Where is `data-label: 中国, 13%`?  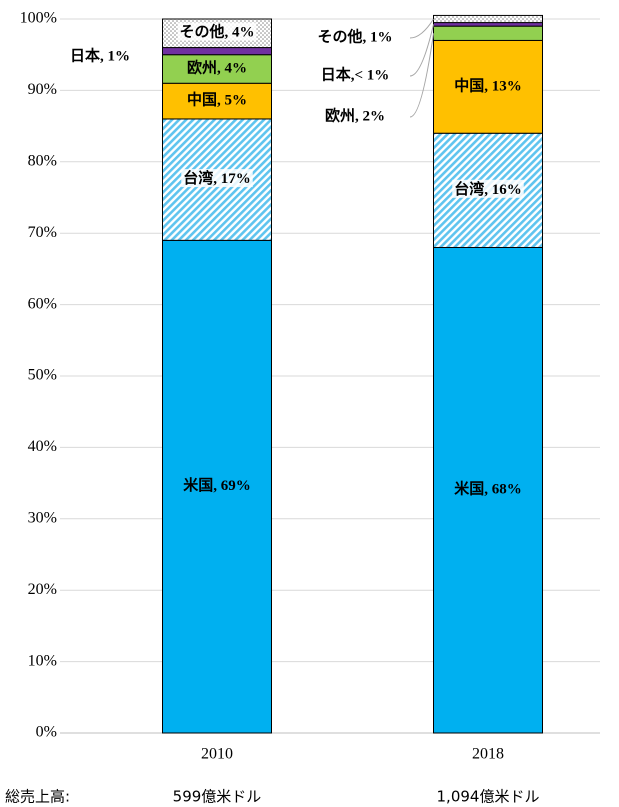 data-label: 中国, 13% is located at coordinates (488, 85).